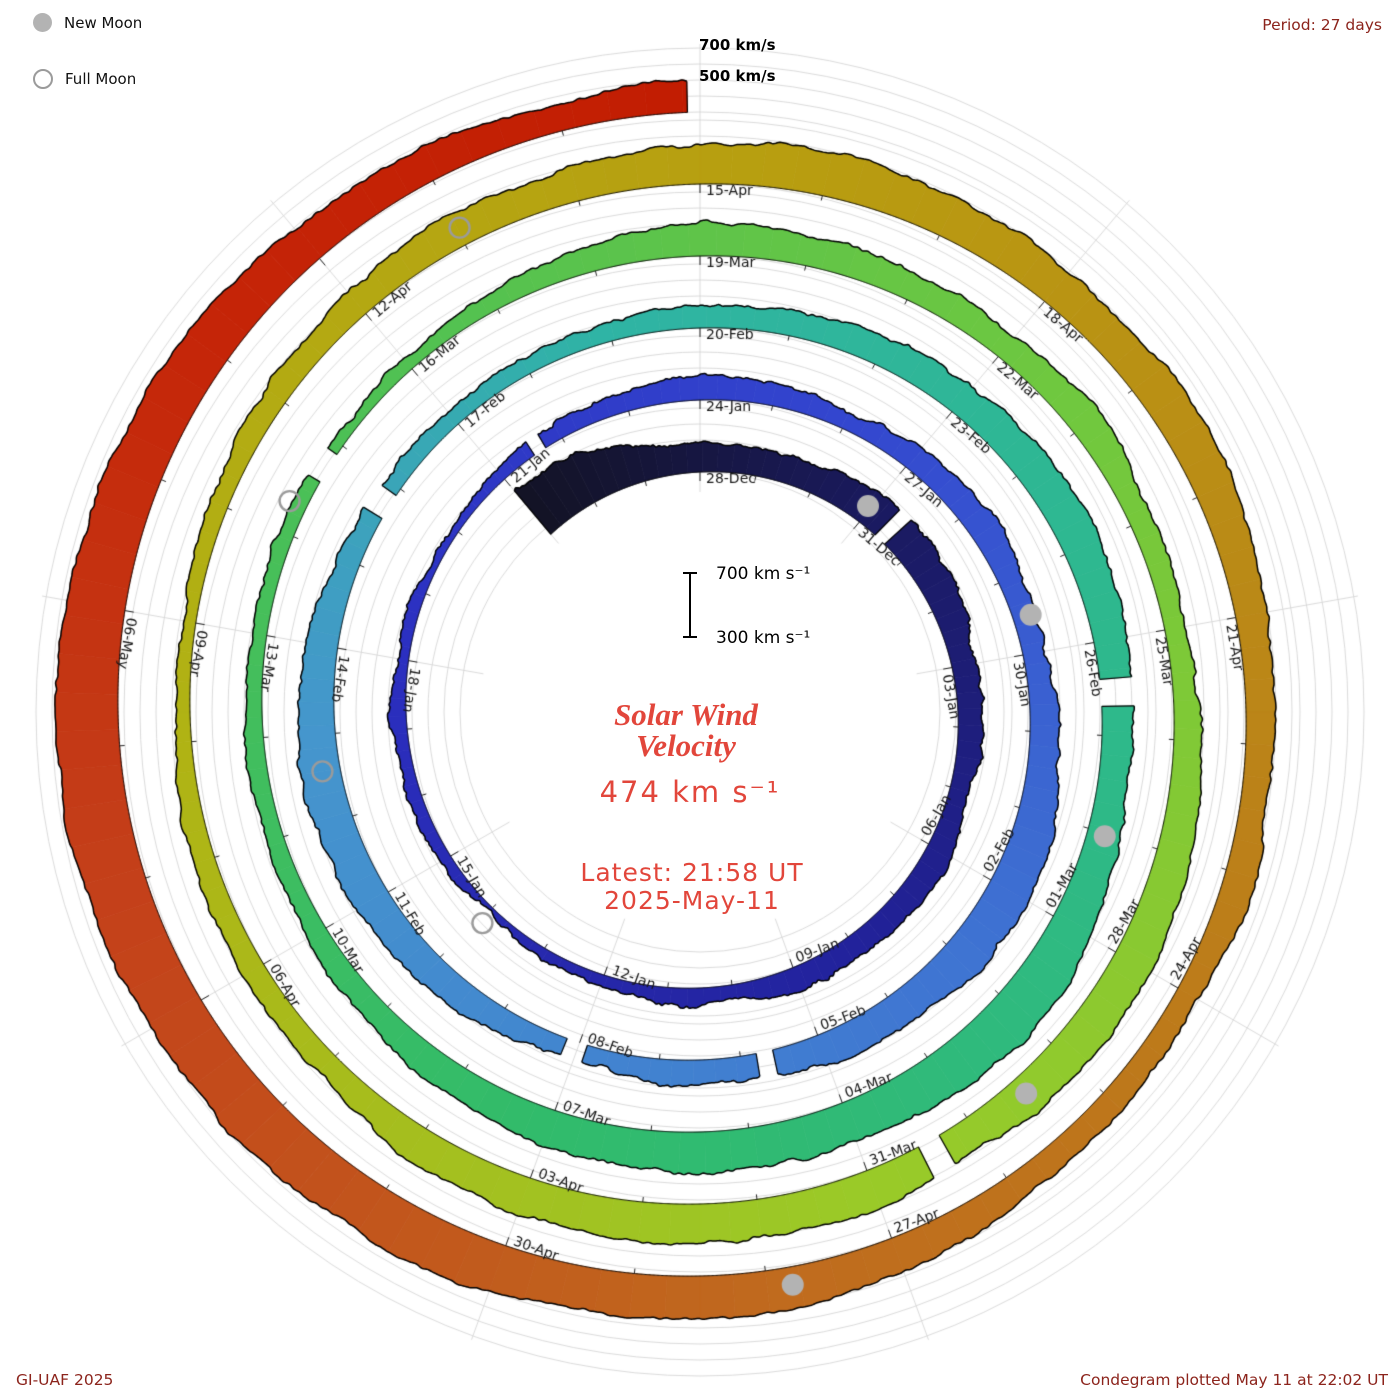 This screenshot has width=1400, height=1400. What do you see at coordinates (1322, 25) in the screenshot?
I see `period-label: Period: 27 days` at bounding box center [1322, 25].